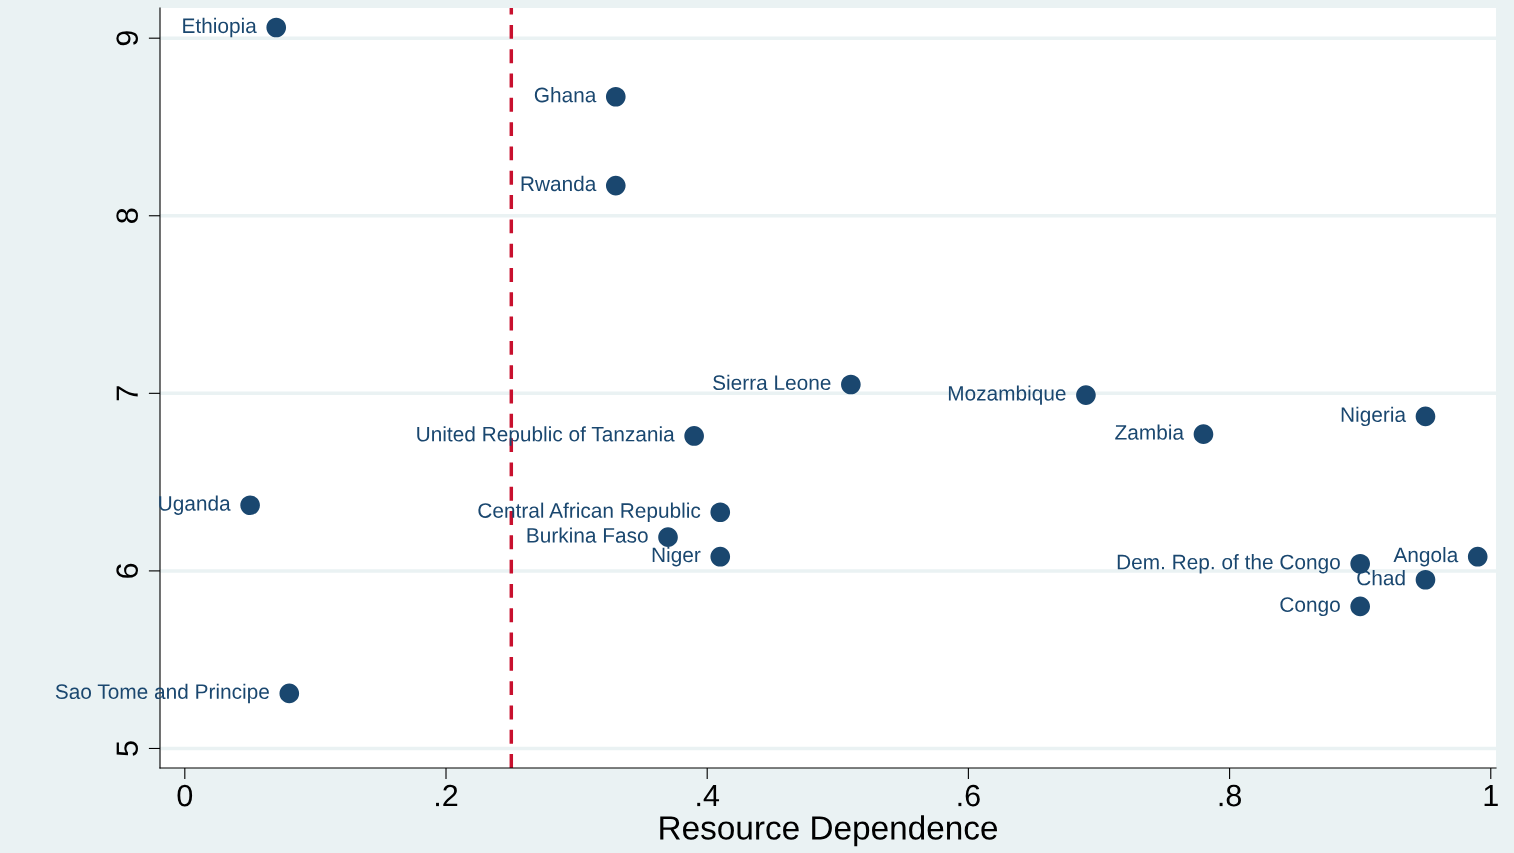 The height and width of the screenshot is (853, 1514). What do you see at coordinates (829, 831) in the screenshot?
I see `x-axis-title: Resource Dependence` at bounding box center [829, 831].